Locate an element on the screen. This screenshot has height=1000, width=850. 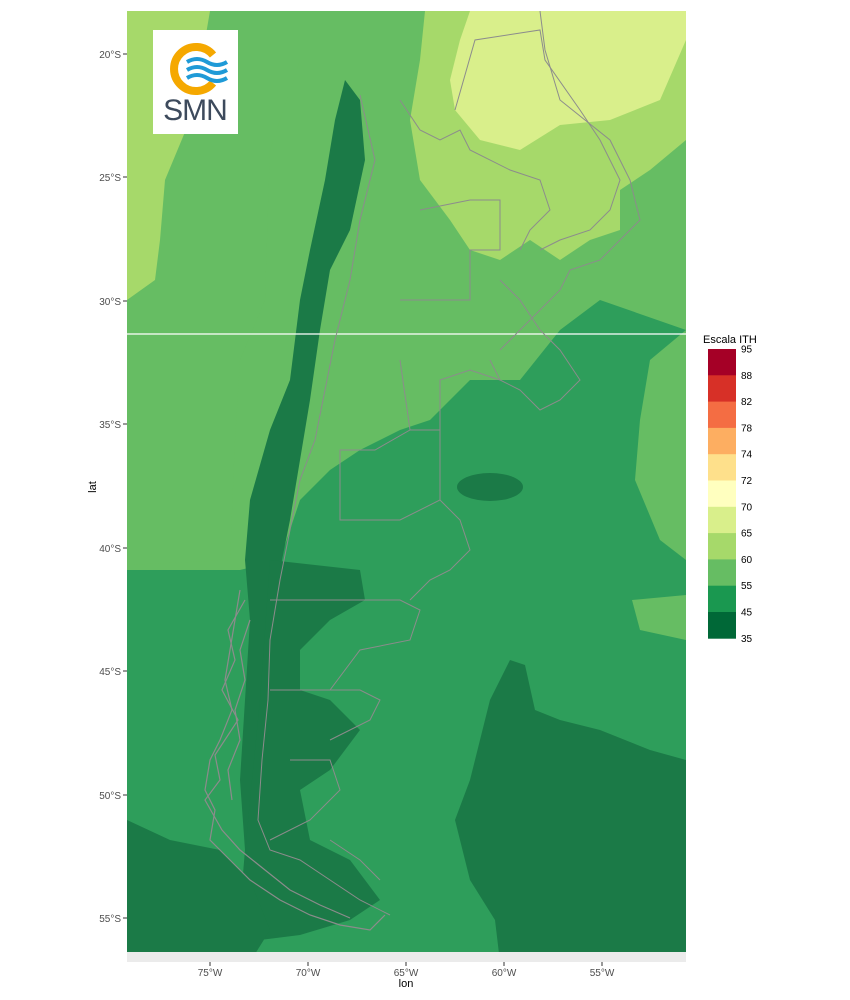
panel-bottom-strip is located at coordinates (406, 957).